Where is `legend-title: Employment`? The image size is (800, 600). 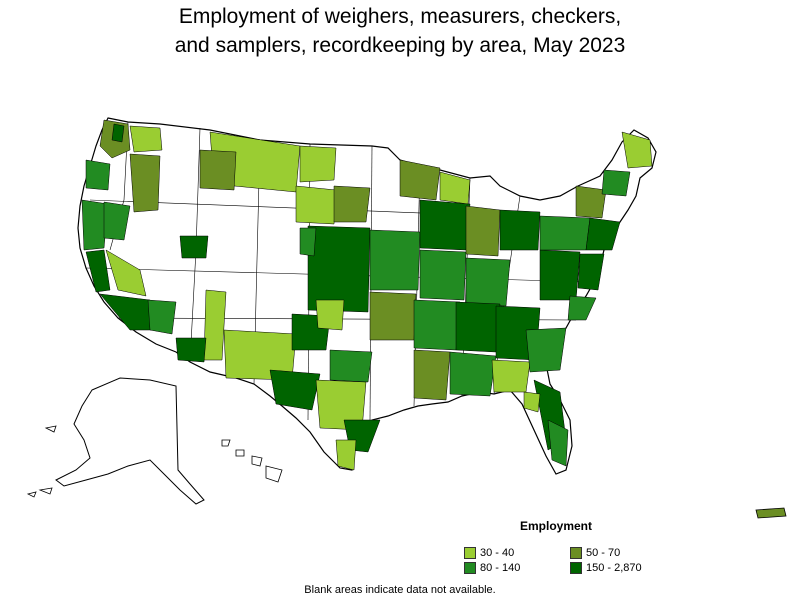 legend-title: Employment is located at coordinates (556, 526).